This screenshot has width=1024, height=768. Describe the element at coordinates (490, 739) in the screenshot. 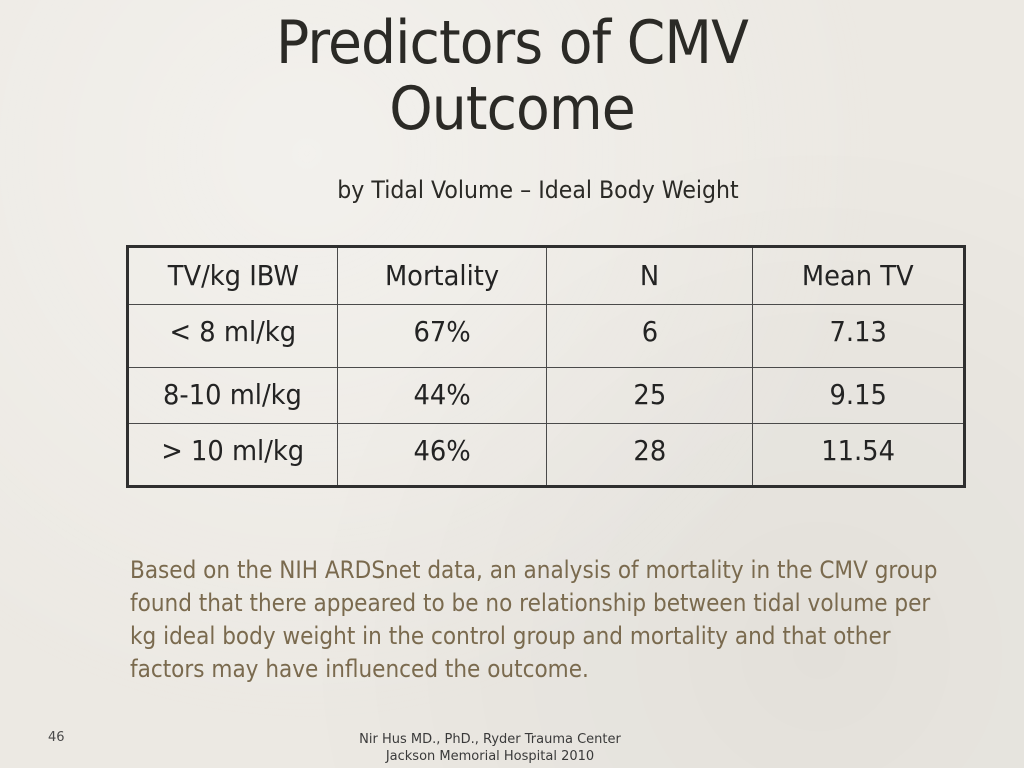

I see `footer-line-1: Nir Hus MD., PhD., Ryder Trauma Center` at that location.